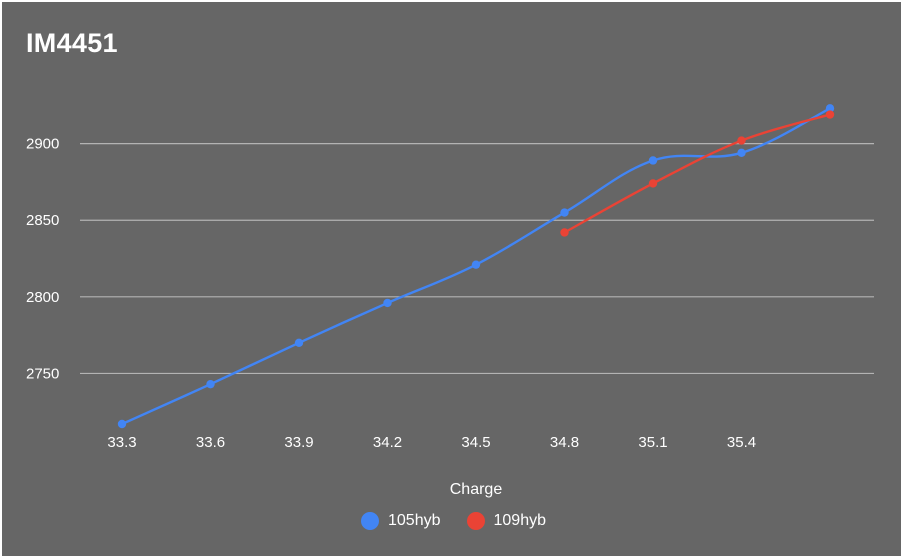 The height and width of the screenshot is (560, 903). Describe the element at coordinates (741, 442) in the screenshot. I see `x-tick-label: 35.4` at that location.